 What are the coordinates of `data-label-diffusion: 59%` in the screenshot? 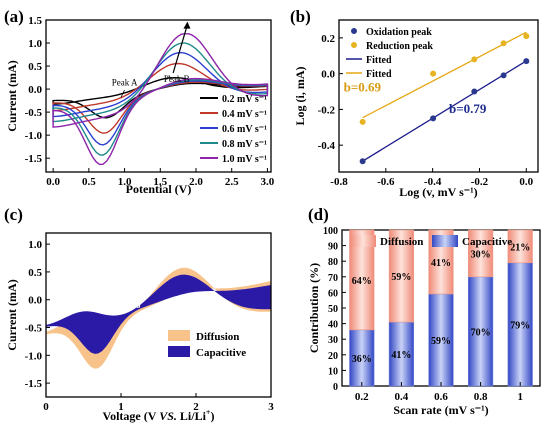 It's located at (401, 277).